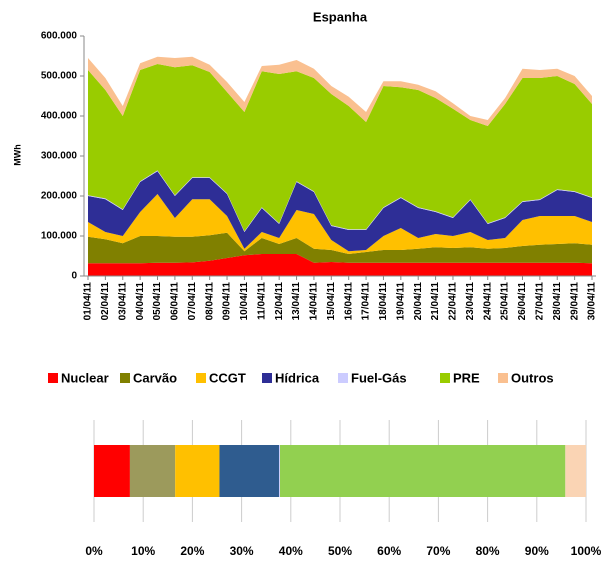  Describe the element at coordinates (470, 301) in the screenshot. I see `x-tick-label: 23/04/11` at that location.